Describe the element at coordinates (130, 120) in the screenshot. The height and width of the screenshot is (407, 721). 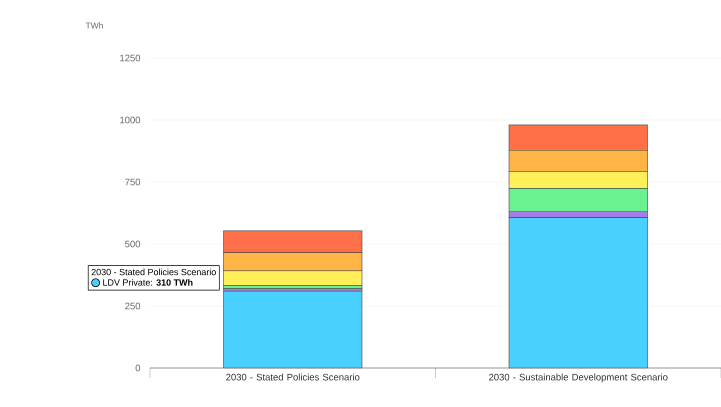
I see `y-tick-label: 1000` at that location.